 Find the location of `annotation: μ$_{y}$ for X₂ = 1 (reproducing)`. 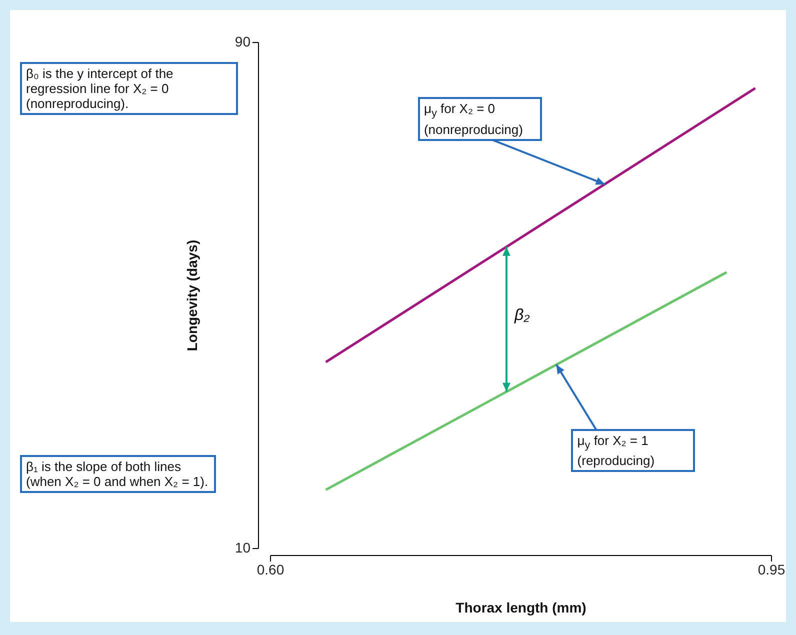

annotation: μ$_{y}$ for X₂ = 1 (reproducing) is located at coordinates (633, 450).